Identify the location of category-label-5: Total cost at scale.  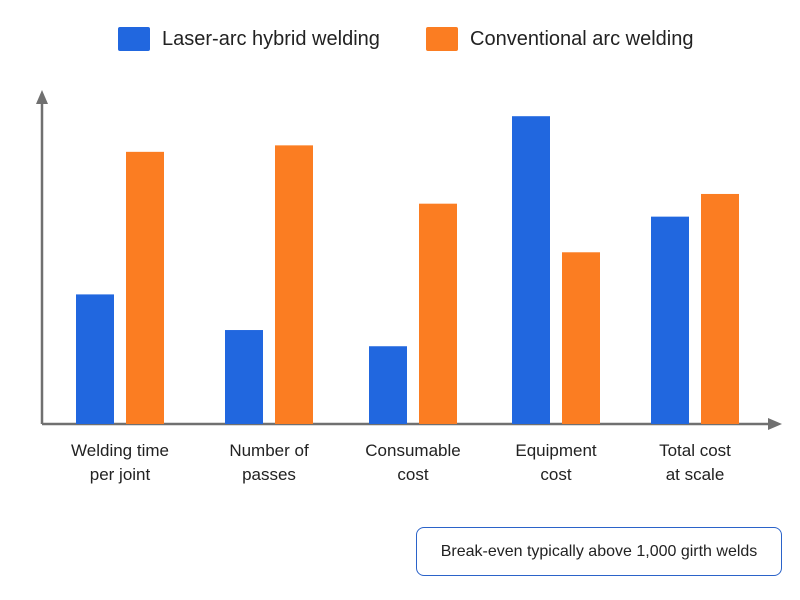
(695, 463).